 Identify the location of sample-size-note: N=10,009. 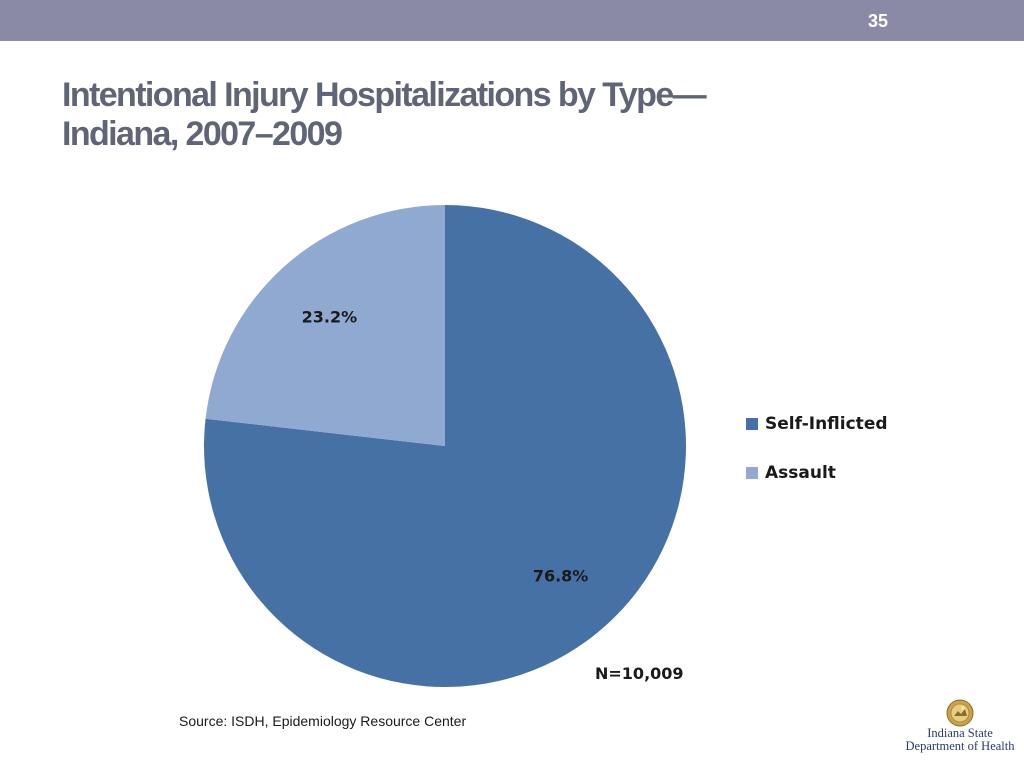
(639, 673).